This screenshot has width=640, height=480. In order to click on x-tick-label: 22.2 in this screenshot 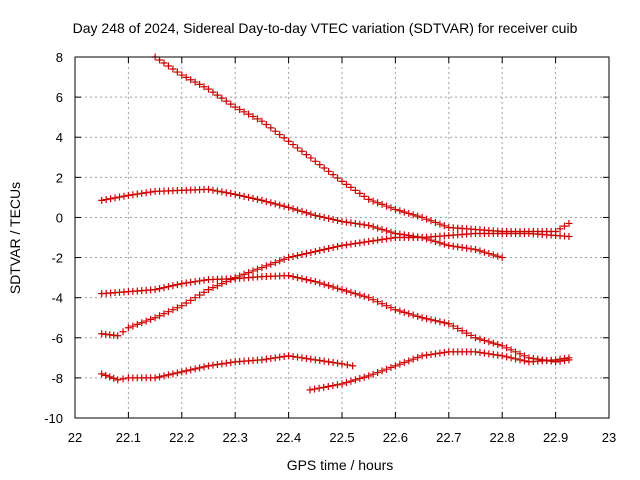, I will do `click(181, 437)`.